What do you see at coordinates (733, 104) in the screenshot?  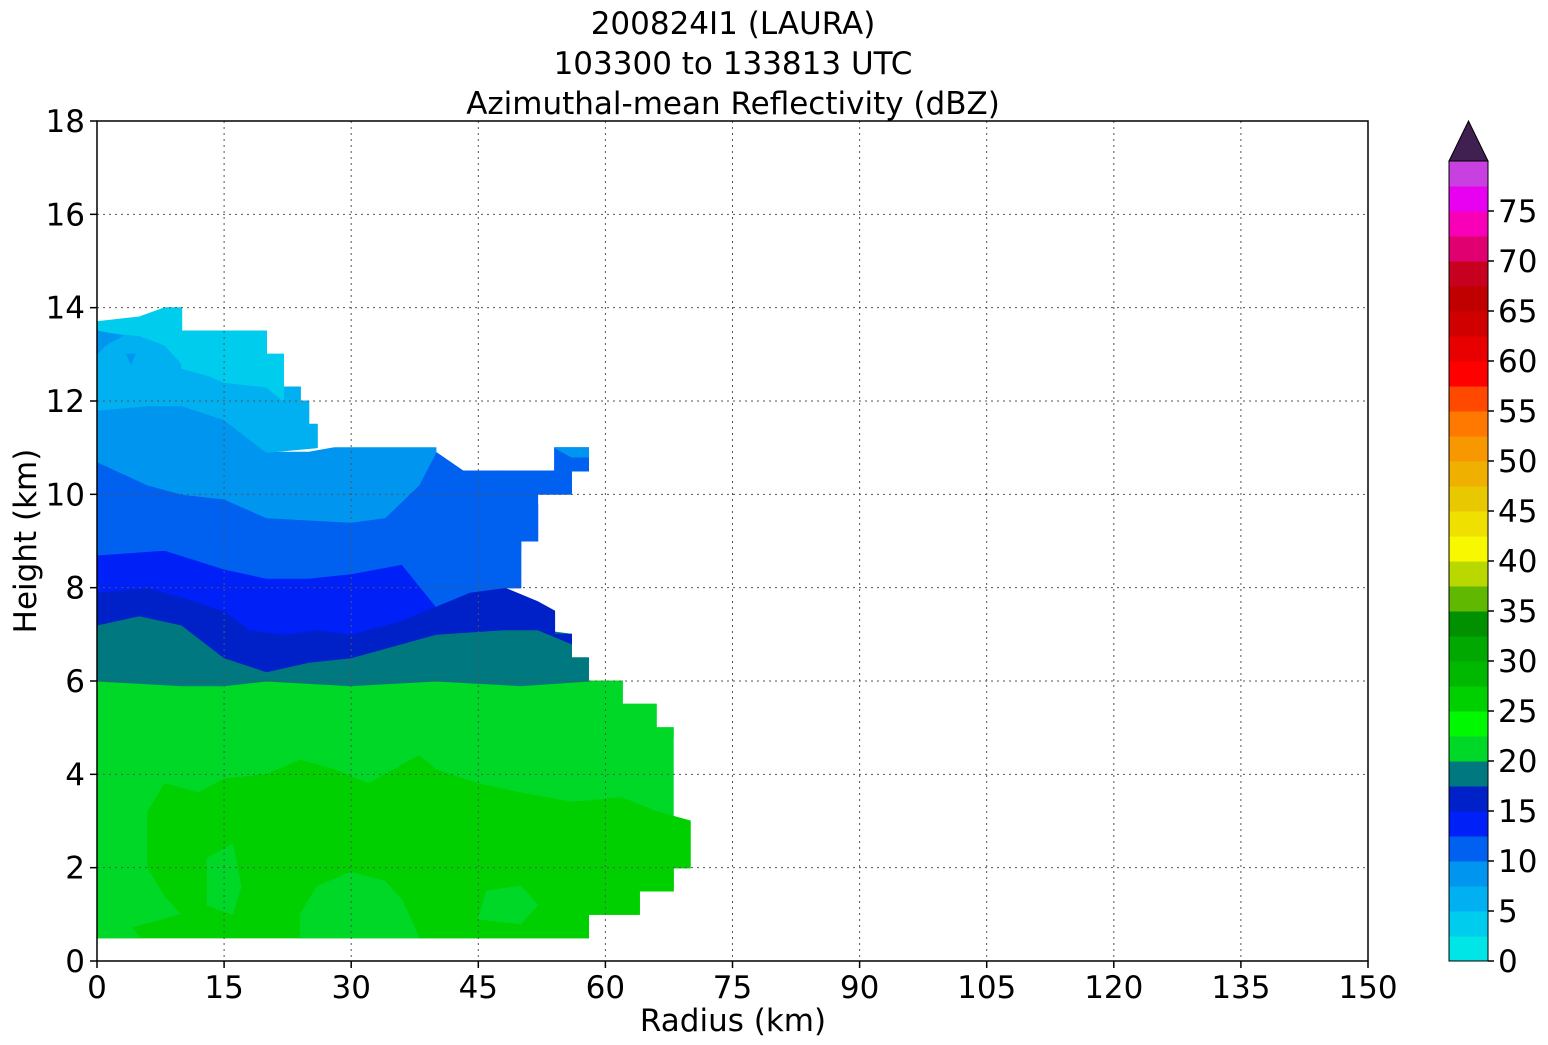 I see `chart-title-line-3: Azimuthal-mean Reflectivity (dBZ)` at bounding box center [733, 104].